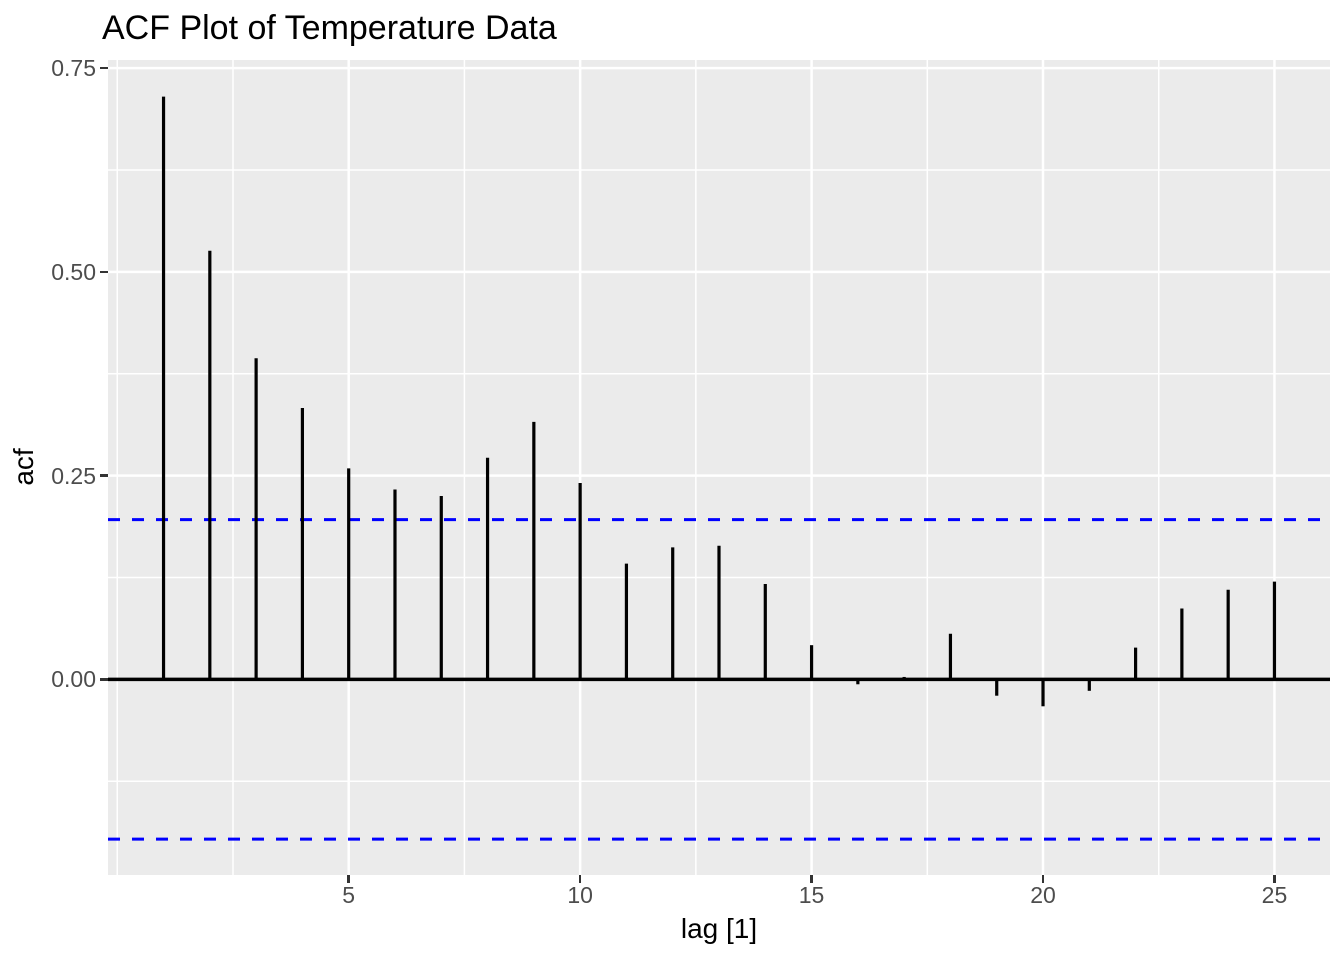  Describe the element at coordinates (104, 475) in the screenshot. I see `y-tick-mark-0.25` at that location.